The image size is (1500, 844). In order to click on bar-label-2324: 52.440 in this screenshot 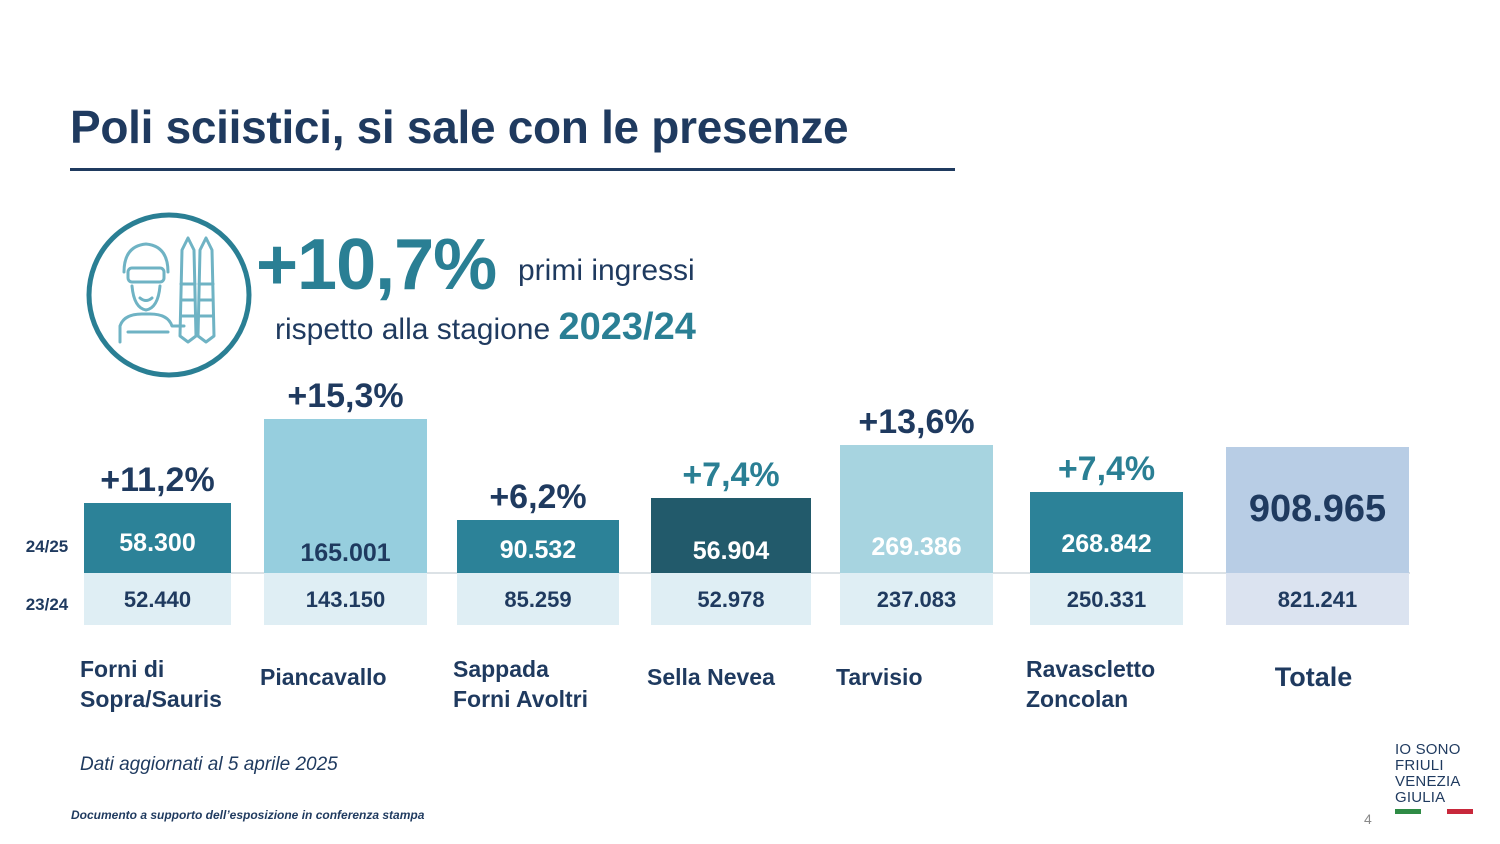, I will do `click(157, 599)`.